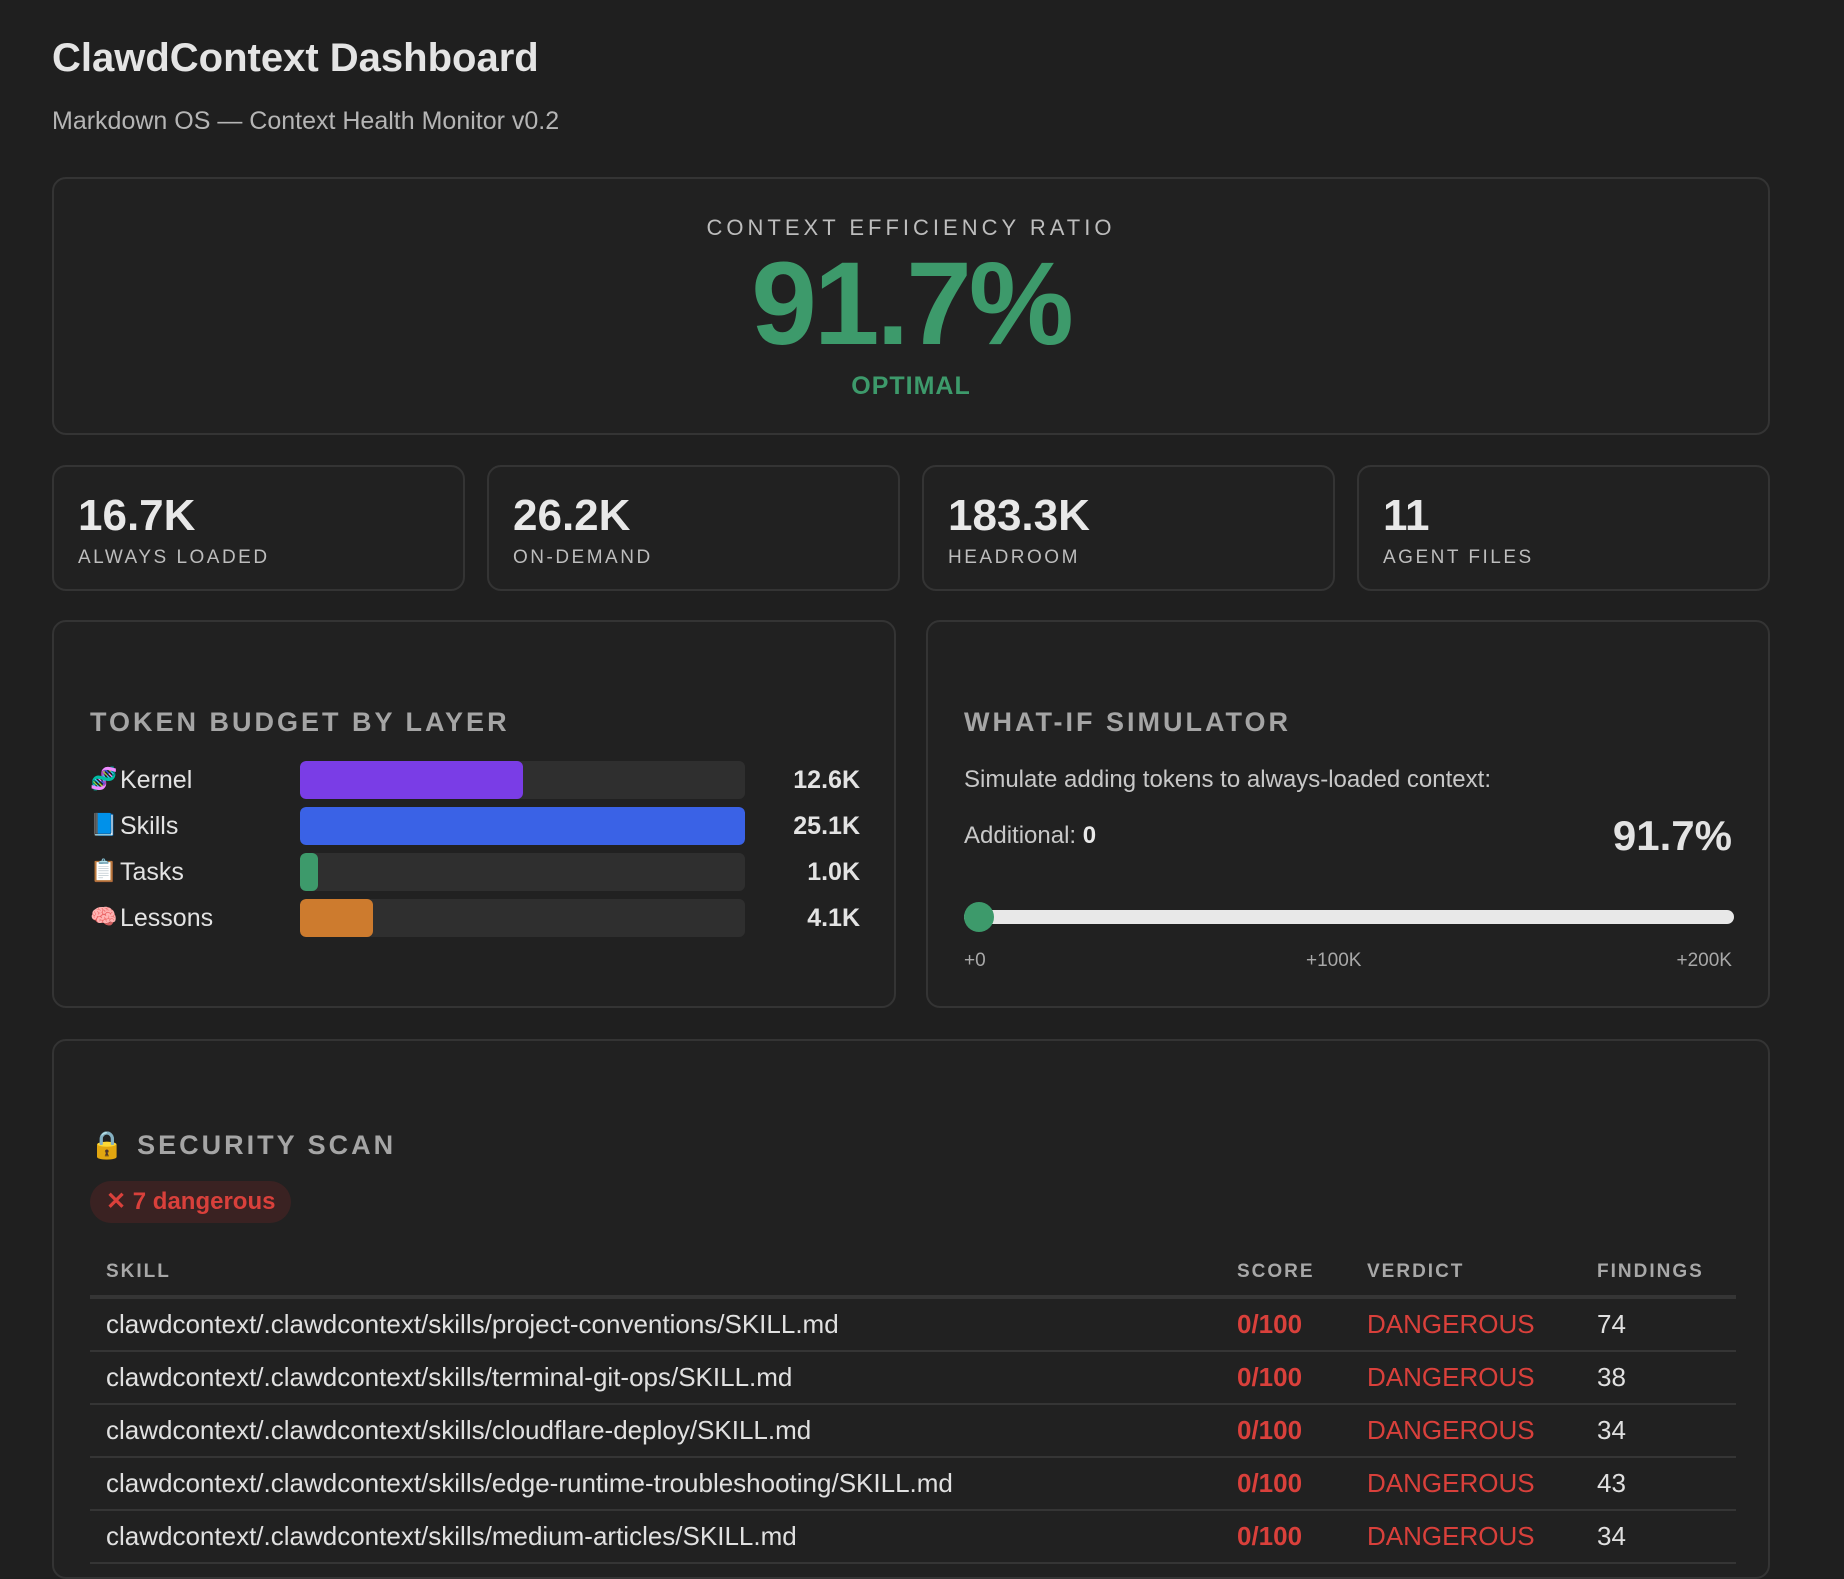  I want to click on col-score: SCORE, so click(1286, 1275).